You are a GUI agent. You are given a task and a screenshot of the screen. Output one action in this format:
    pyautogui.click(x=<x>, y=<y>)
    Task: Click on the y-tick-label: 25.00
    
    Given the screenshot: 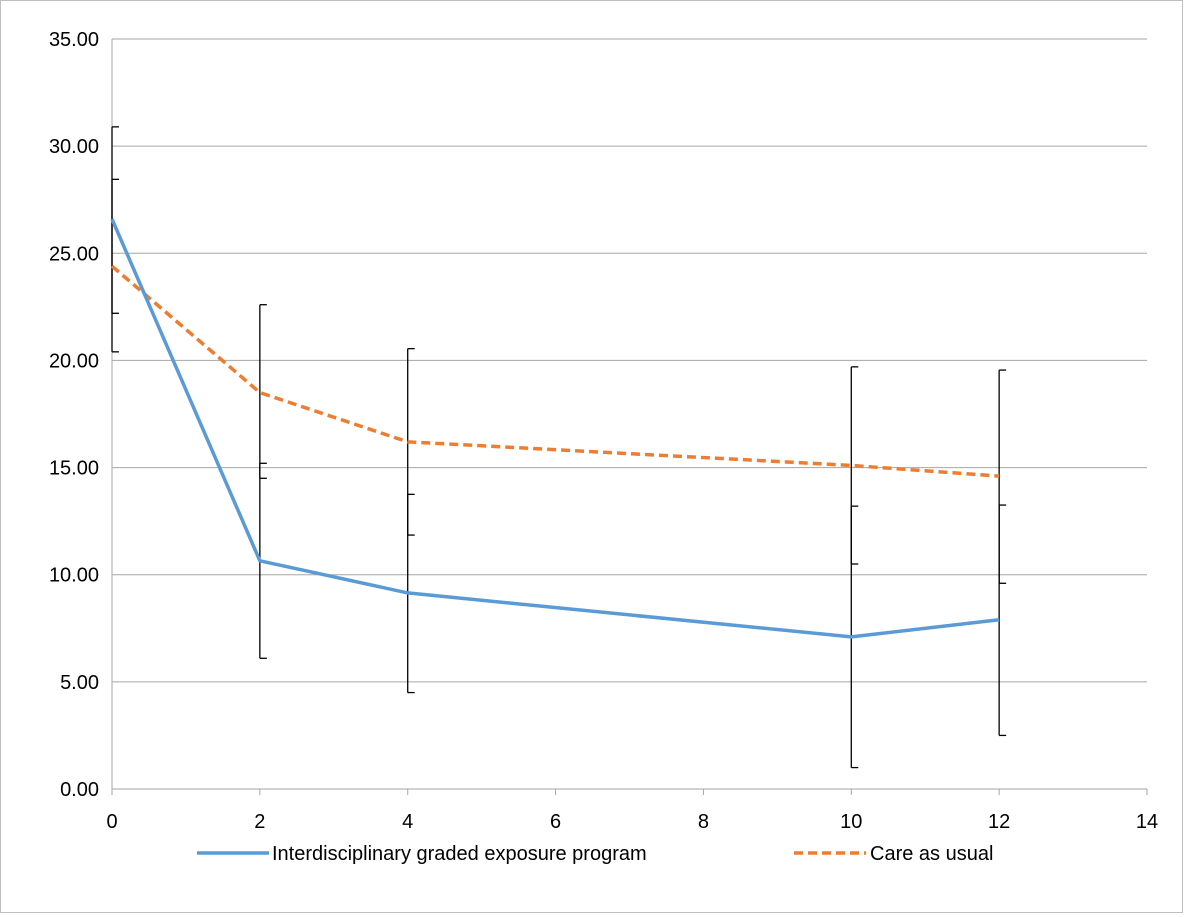 What is the action you would take?
    pyautogui.click(x=74, y=254)
    